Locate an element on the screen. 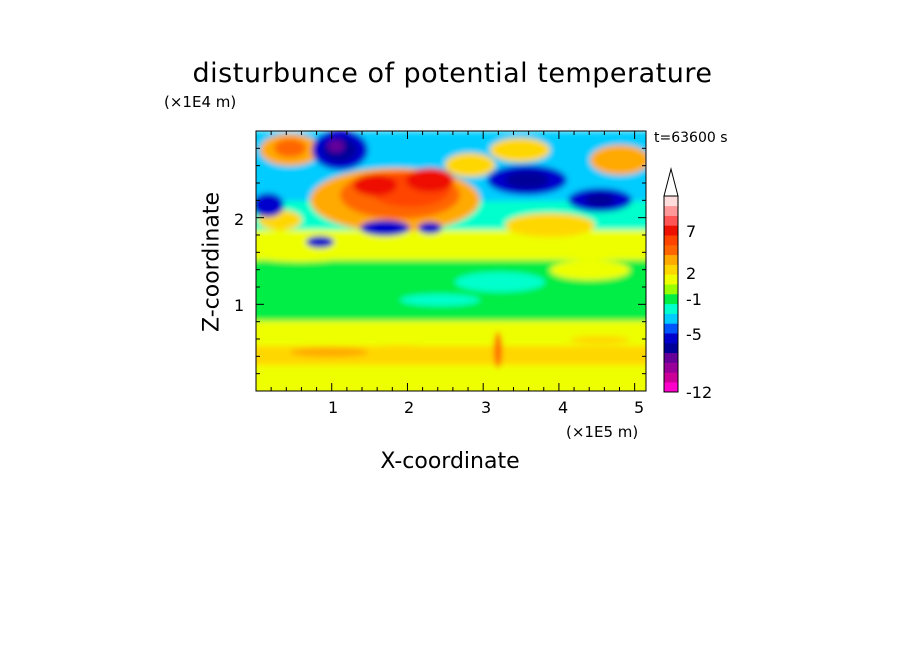  time-label: t=63600 s is located at coordinates (691, 138).